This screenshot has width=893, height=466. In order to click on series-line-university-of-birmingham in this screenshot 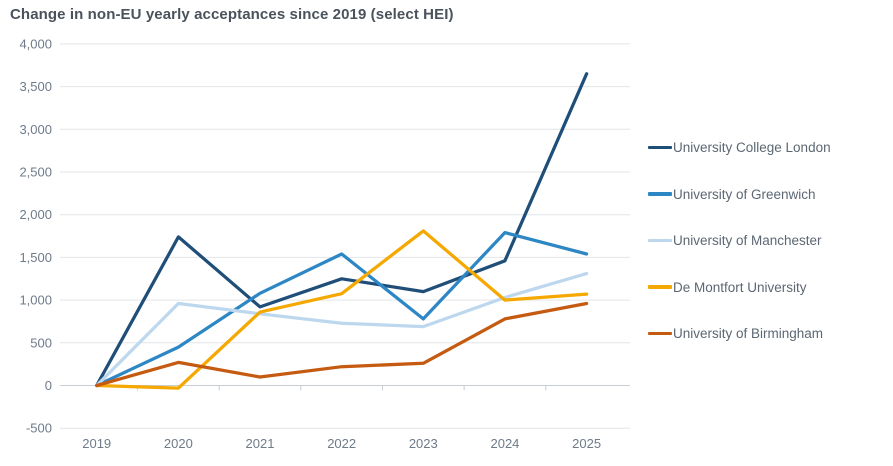, I will do `click(342, 344)`.